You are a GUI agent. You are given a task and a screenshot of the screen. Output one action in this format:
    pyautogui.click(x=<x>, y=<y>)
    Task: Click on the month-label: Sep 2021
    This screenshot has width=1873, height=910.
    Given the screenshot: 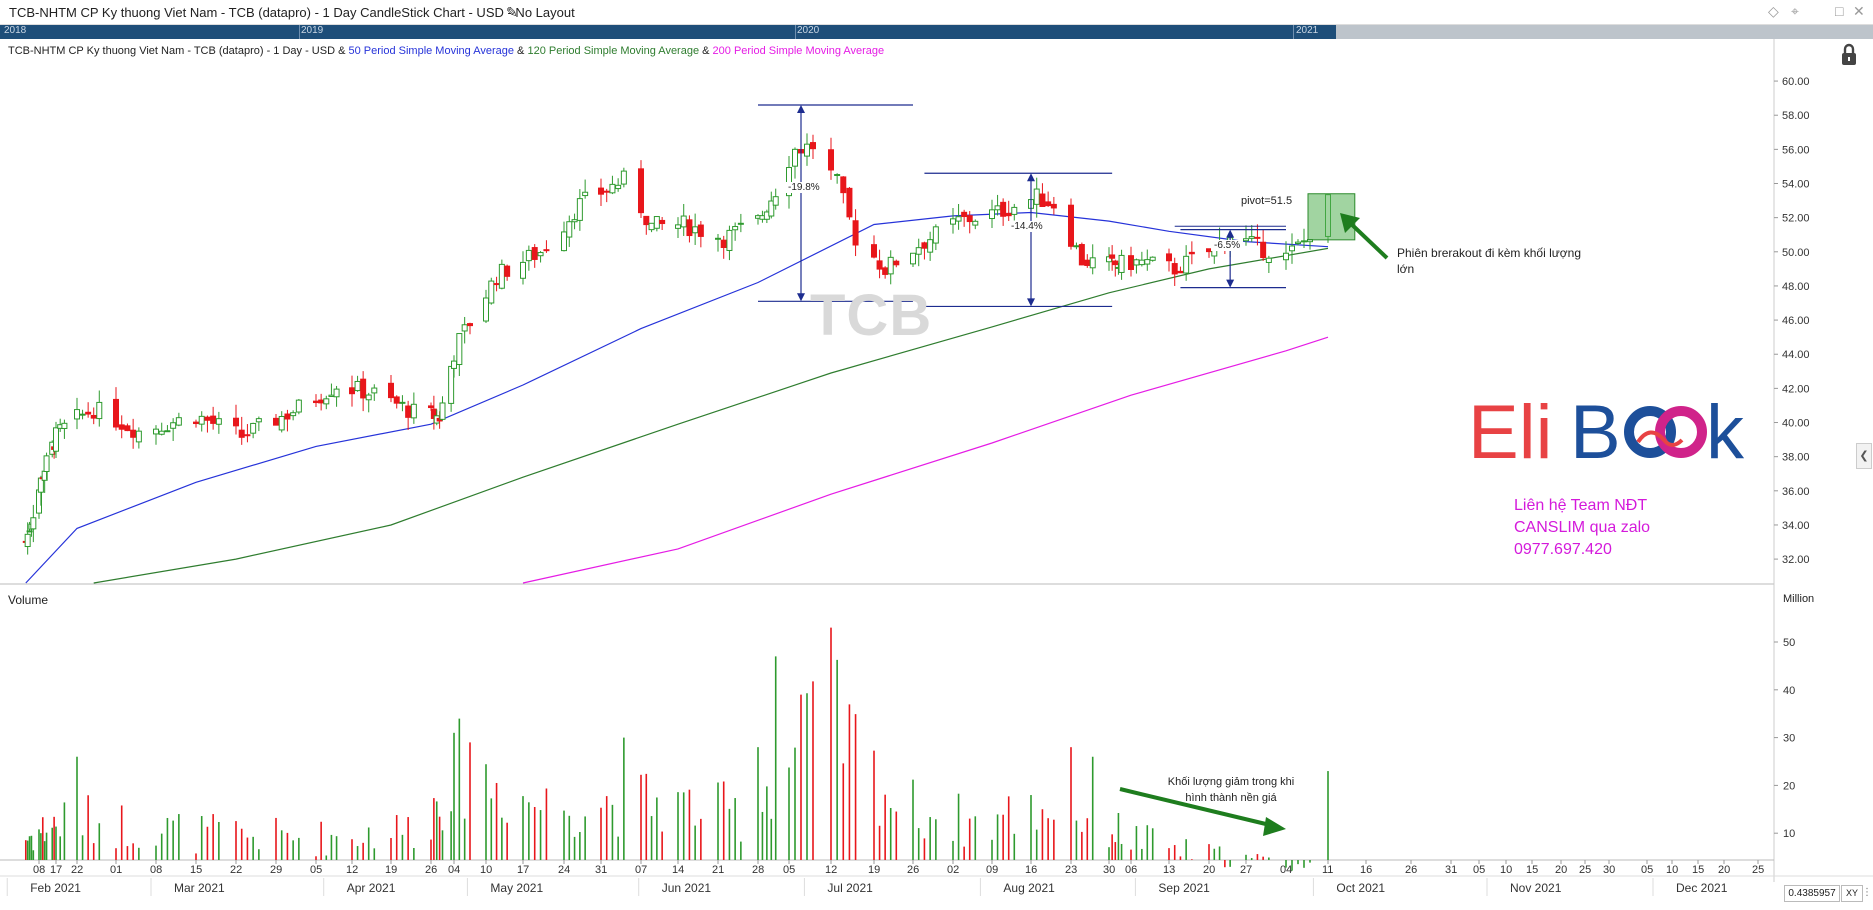 What is the action you would take?
    pyautogui.click(x=1184, y=888)
    